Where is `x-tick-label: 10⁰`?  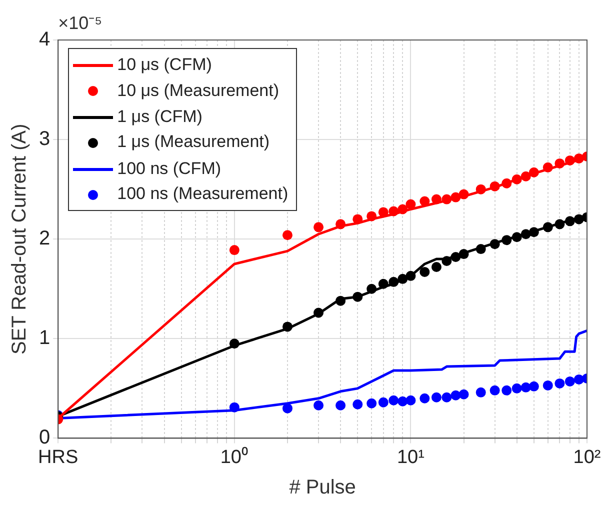
x-tick-label: 10⁰ is located at coordinates (234, 457).